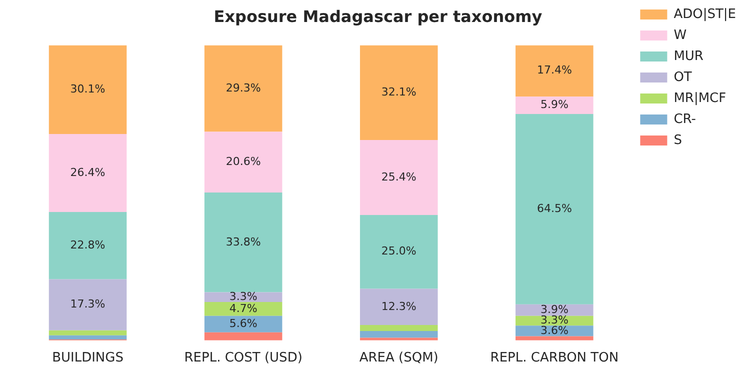  I want to click on data-label: 12.3%, so click(398, 306).